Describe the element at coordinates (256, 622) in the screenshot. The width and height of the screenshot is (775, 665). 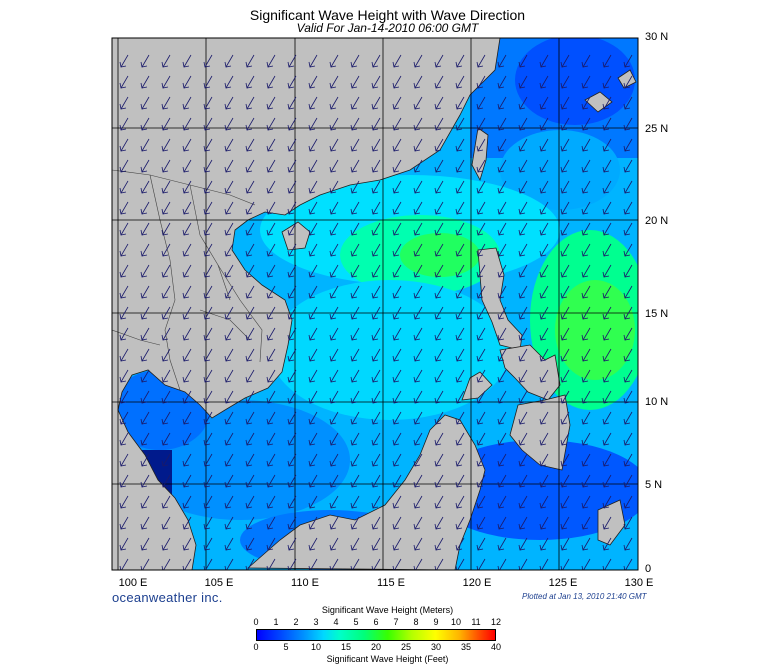
I see `colorbar-meter-tick: 0` at that location.